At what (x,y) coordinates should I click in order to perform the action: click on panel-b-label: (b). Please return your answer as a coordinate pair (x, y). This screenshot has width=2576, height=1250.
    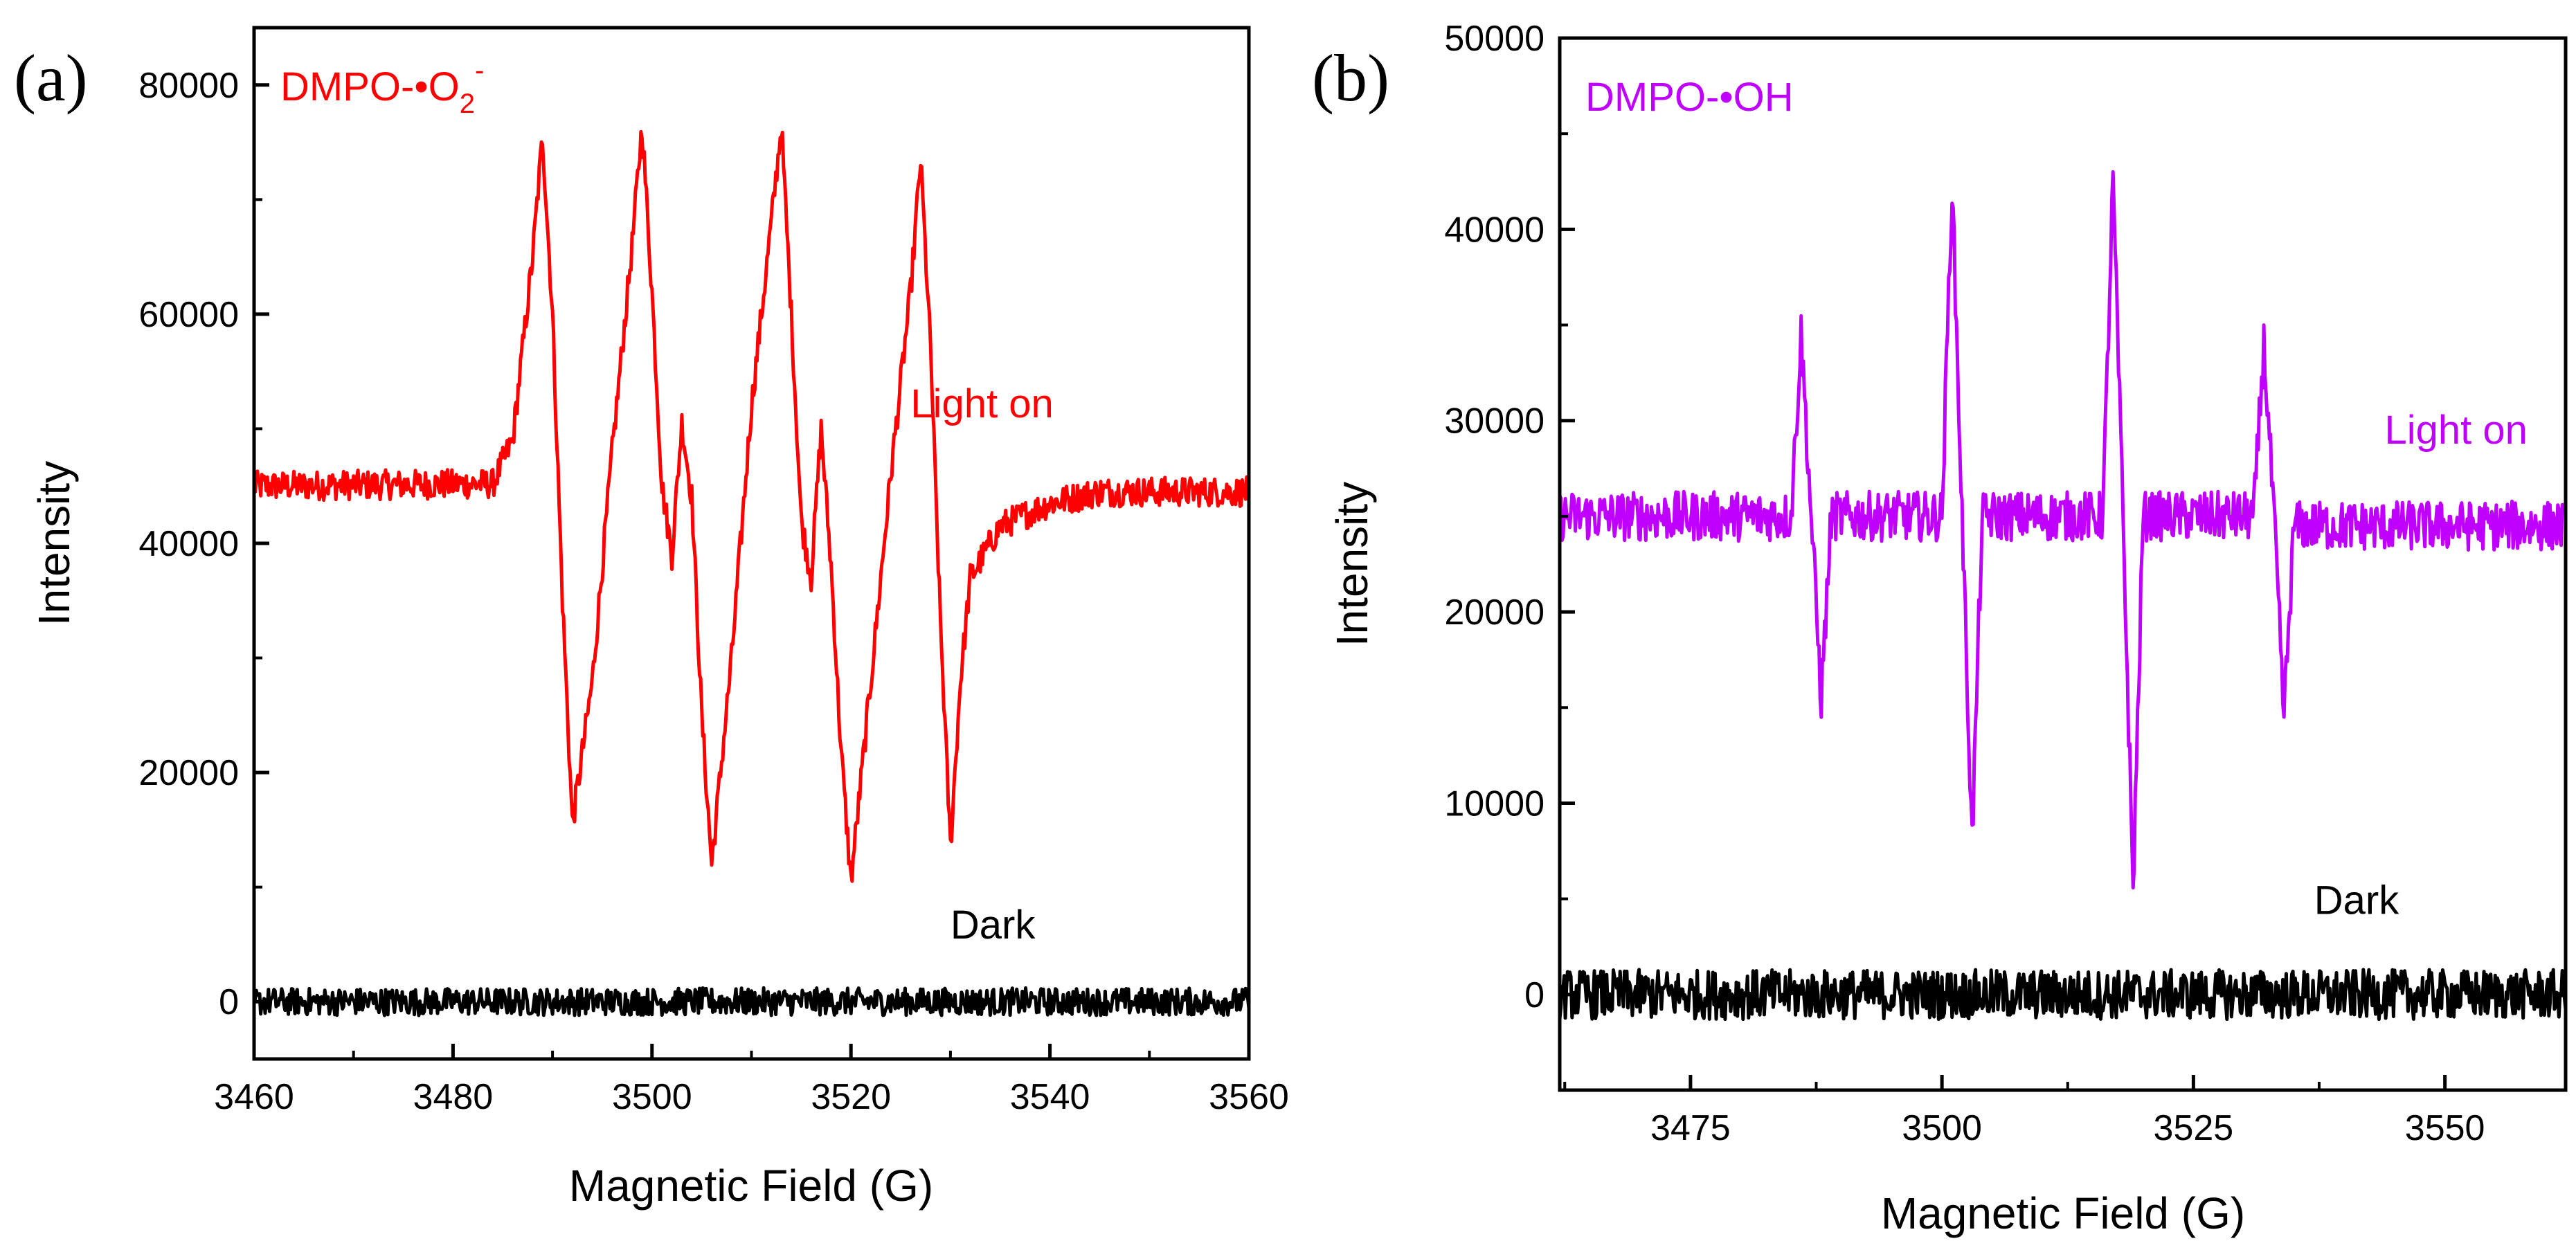
    Looking at the image, I should click on (1350, 78).